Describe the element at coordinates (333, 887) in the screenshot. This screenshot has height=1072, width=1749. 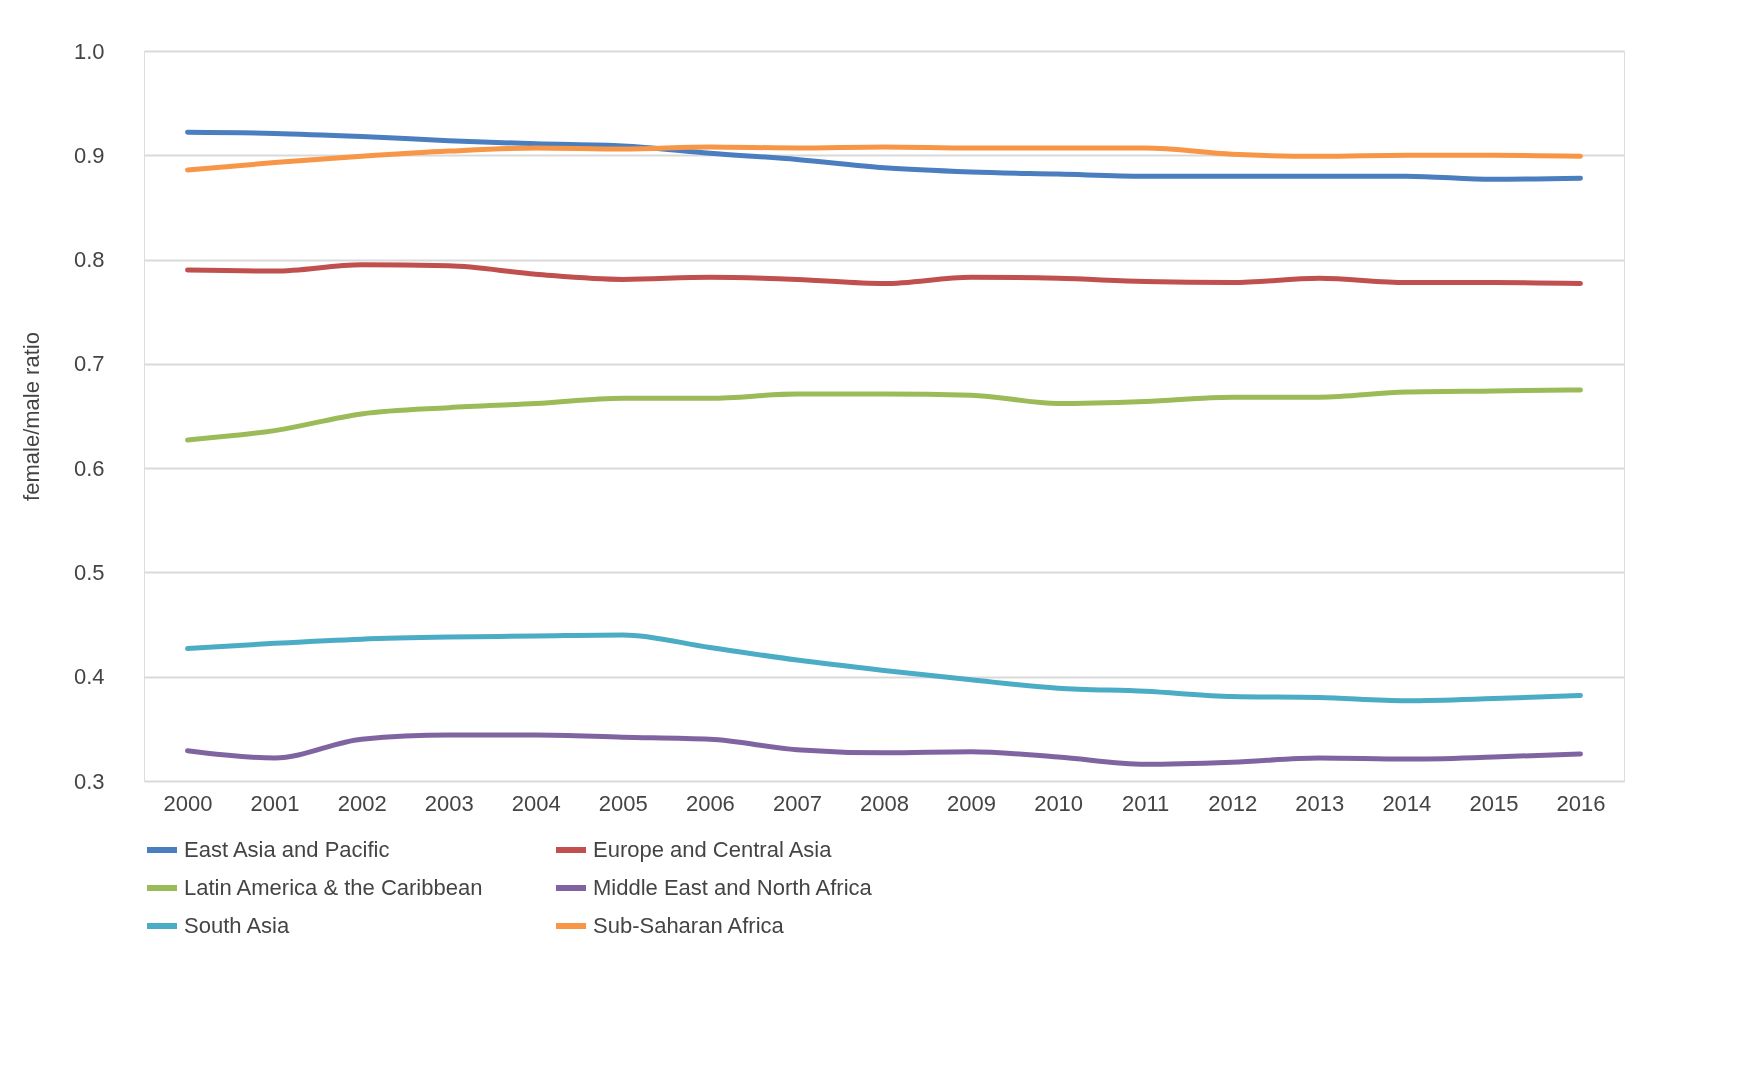
I see `legend-label: Latin America & the Caribbean` at that location.